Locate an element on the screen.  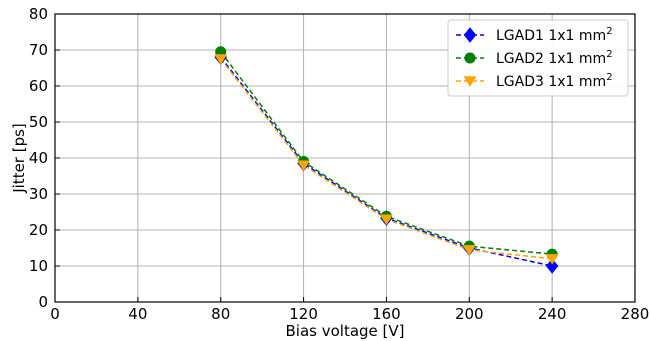
x-tick-label: 40 is located at coordinates (137, 314).